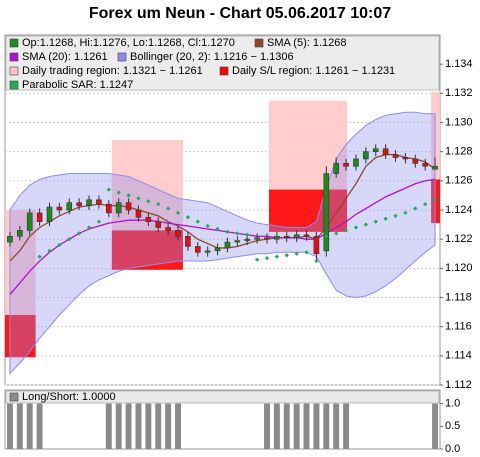 Image resolution: width=480 pixels, height=457 pixels. Describe the element at coordinates (459, 181) in the screenshot. I see `y-tick-label: 1.126` at that location.